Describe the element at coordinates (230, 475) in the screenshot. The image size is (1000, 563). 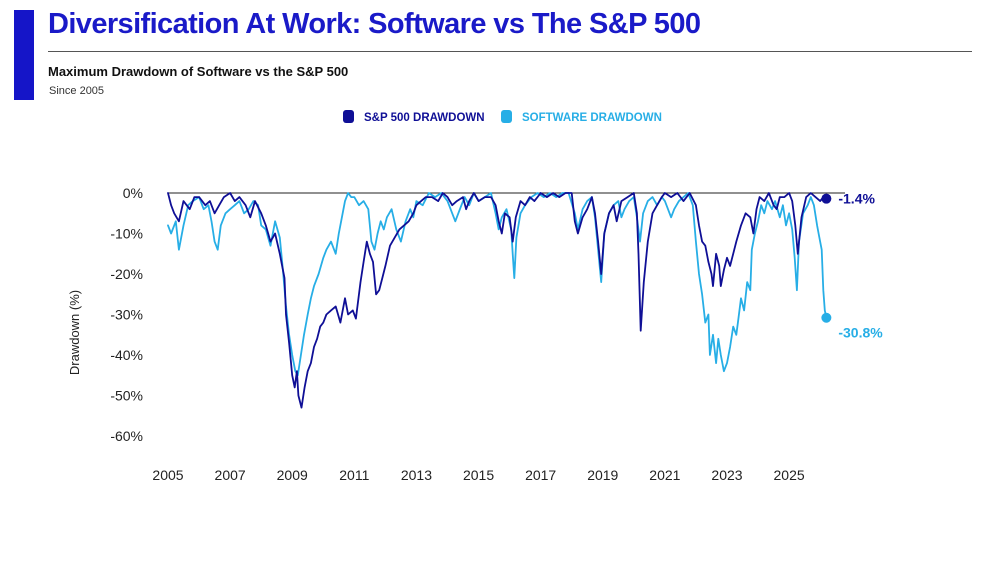
I see `x-tick-label: 2007` at that location.